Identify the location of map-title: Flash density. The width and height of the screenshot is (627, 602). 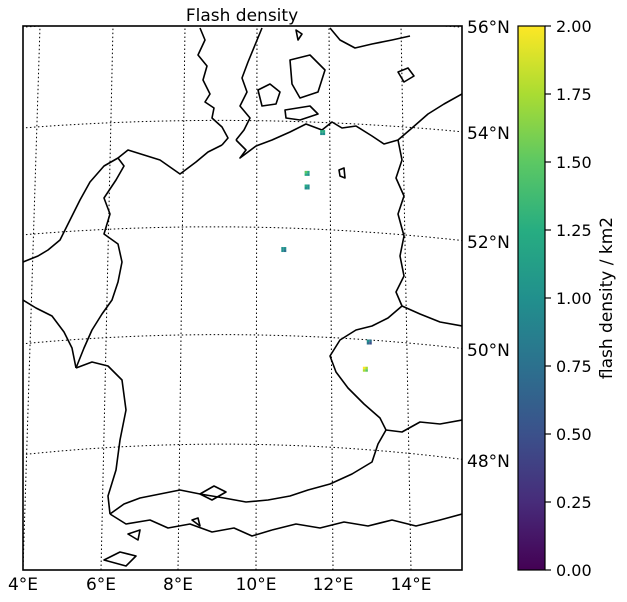
(242, 16).